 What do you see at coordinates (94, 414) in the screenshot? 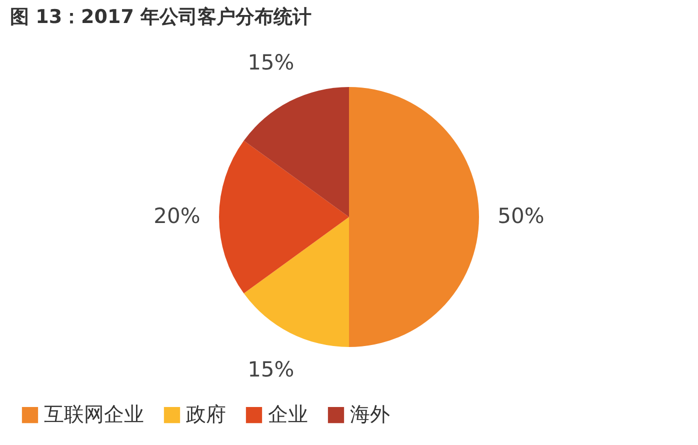
I see `legend-label: 互联网企业` at bounding box center [94, 414].